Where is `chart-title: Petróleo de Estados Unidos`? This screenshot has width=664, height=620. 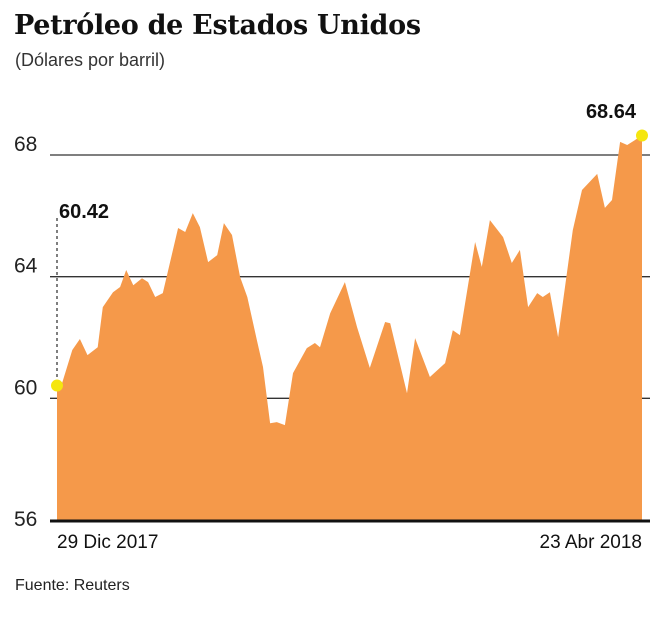
chart-title: Petróleo de Estados Unidos is located at coordinates (217, 25).